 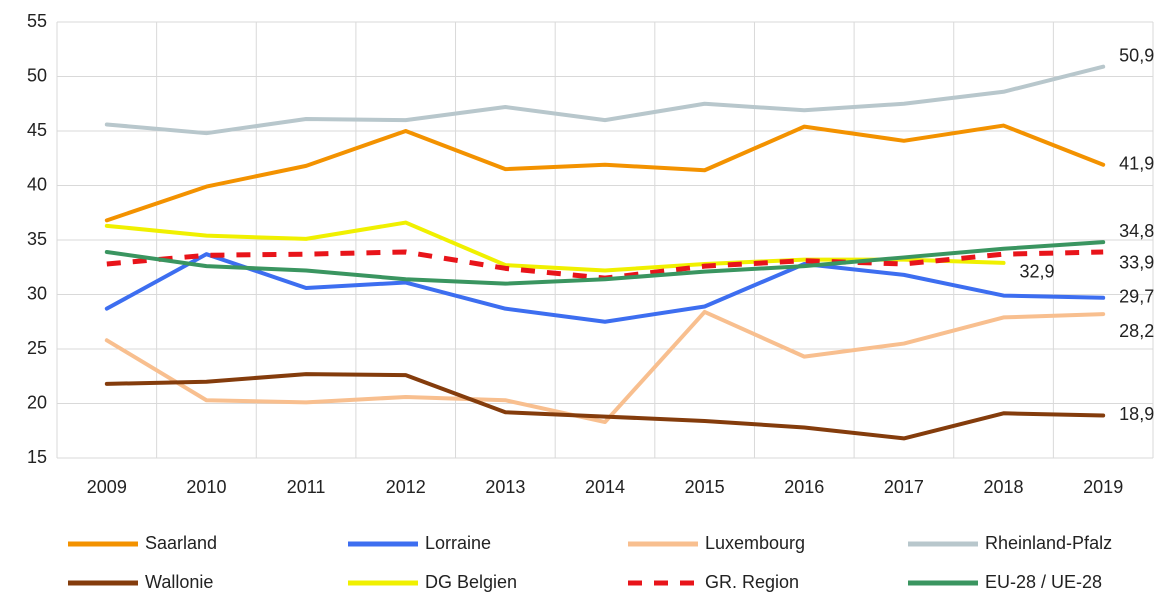 I want to click on legend-label: Saarland, so click(x=181, y=543).